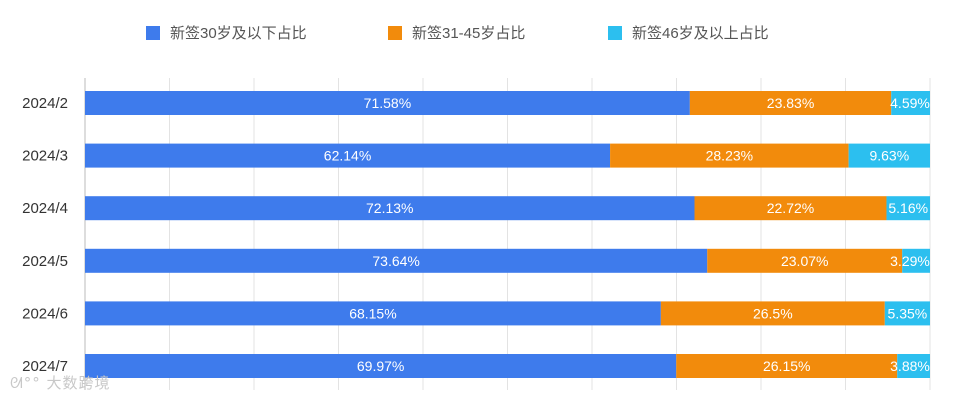 The height and width of the screenshot is (405, 954). I want to click on legend-item-series-2: 新签31-45岁占比, so click(456, 32).